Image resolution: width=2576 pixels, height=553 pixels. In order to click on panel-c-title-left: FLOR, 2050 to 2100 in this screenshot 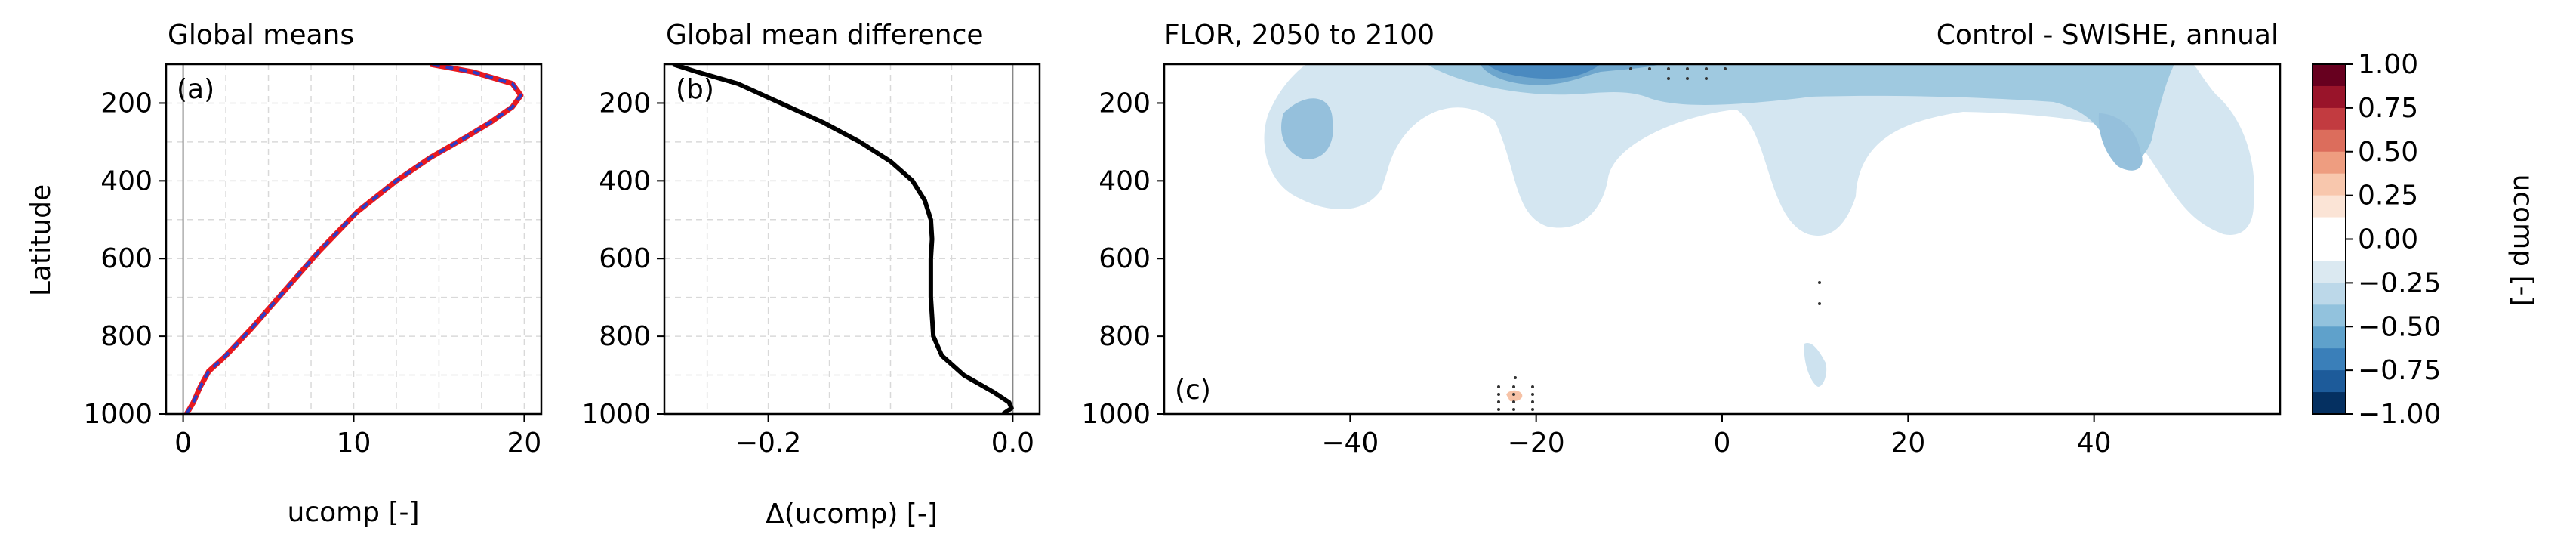, I will do `click(1299, 35)`.